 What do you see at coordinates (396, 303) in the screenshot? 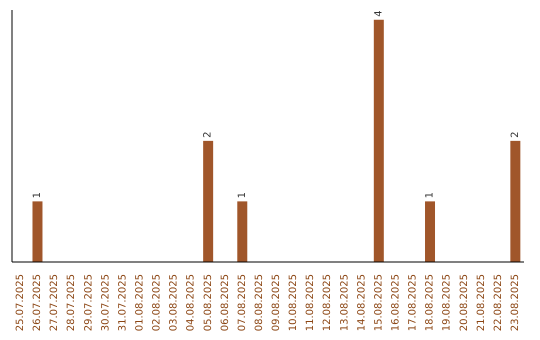
I see `x-tick-label: 16.08.2025` at bounding box center [396, 303].